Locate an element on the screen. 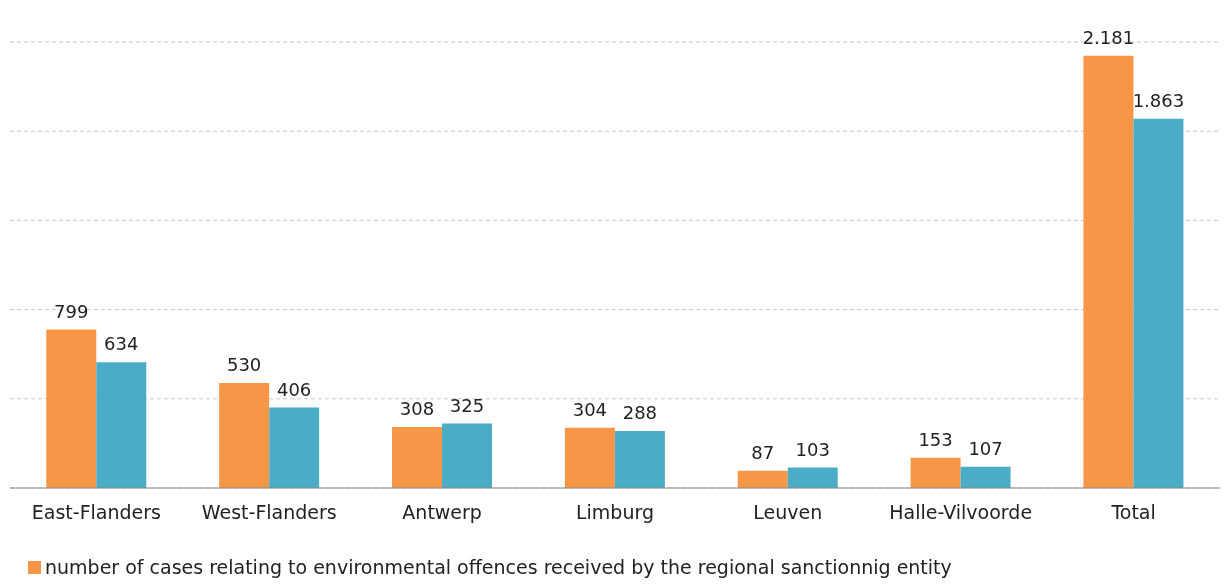  x-tick-label: Antwerp is located at coordinates (442, 512).